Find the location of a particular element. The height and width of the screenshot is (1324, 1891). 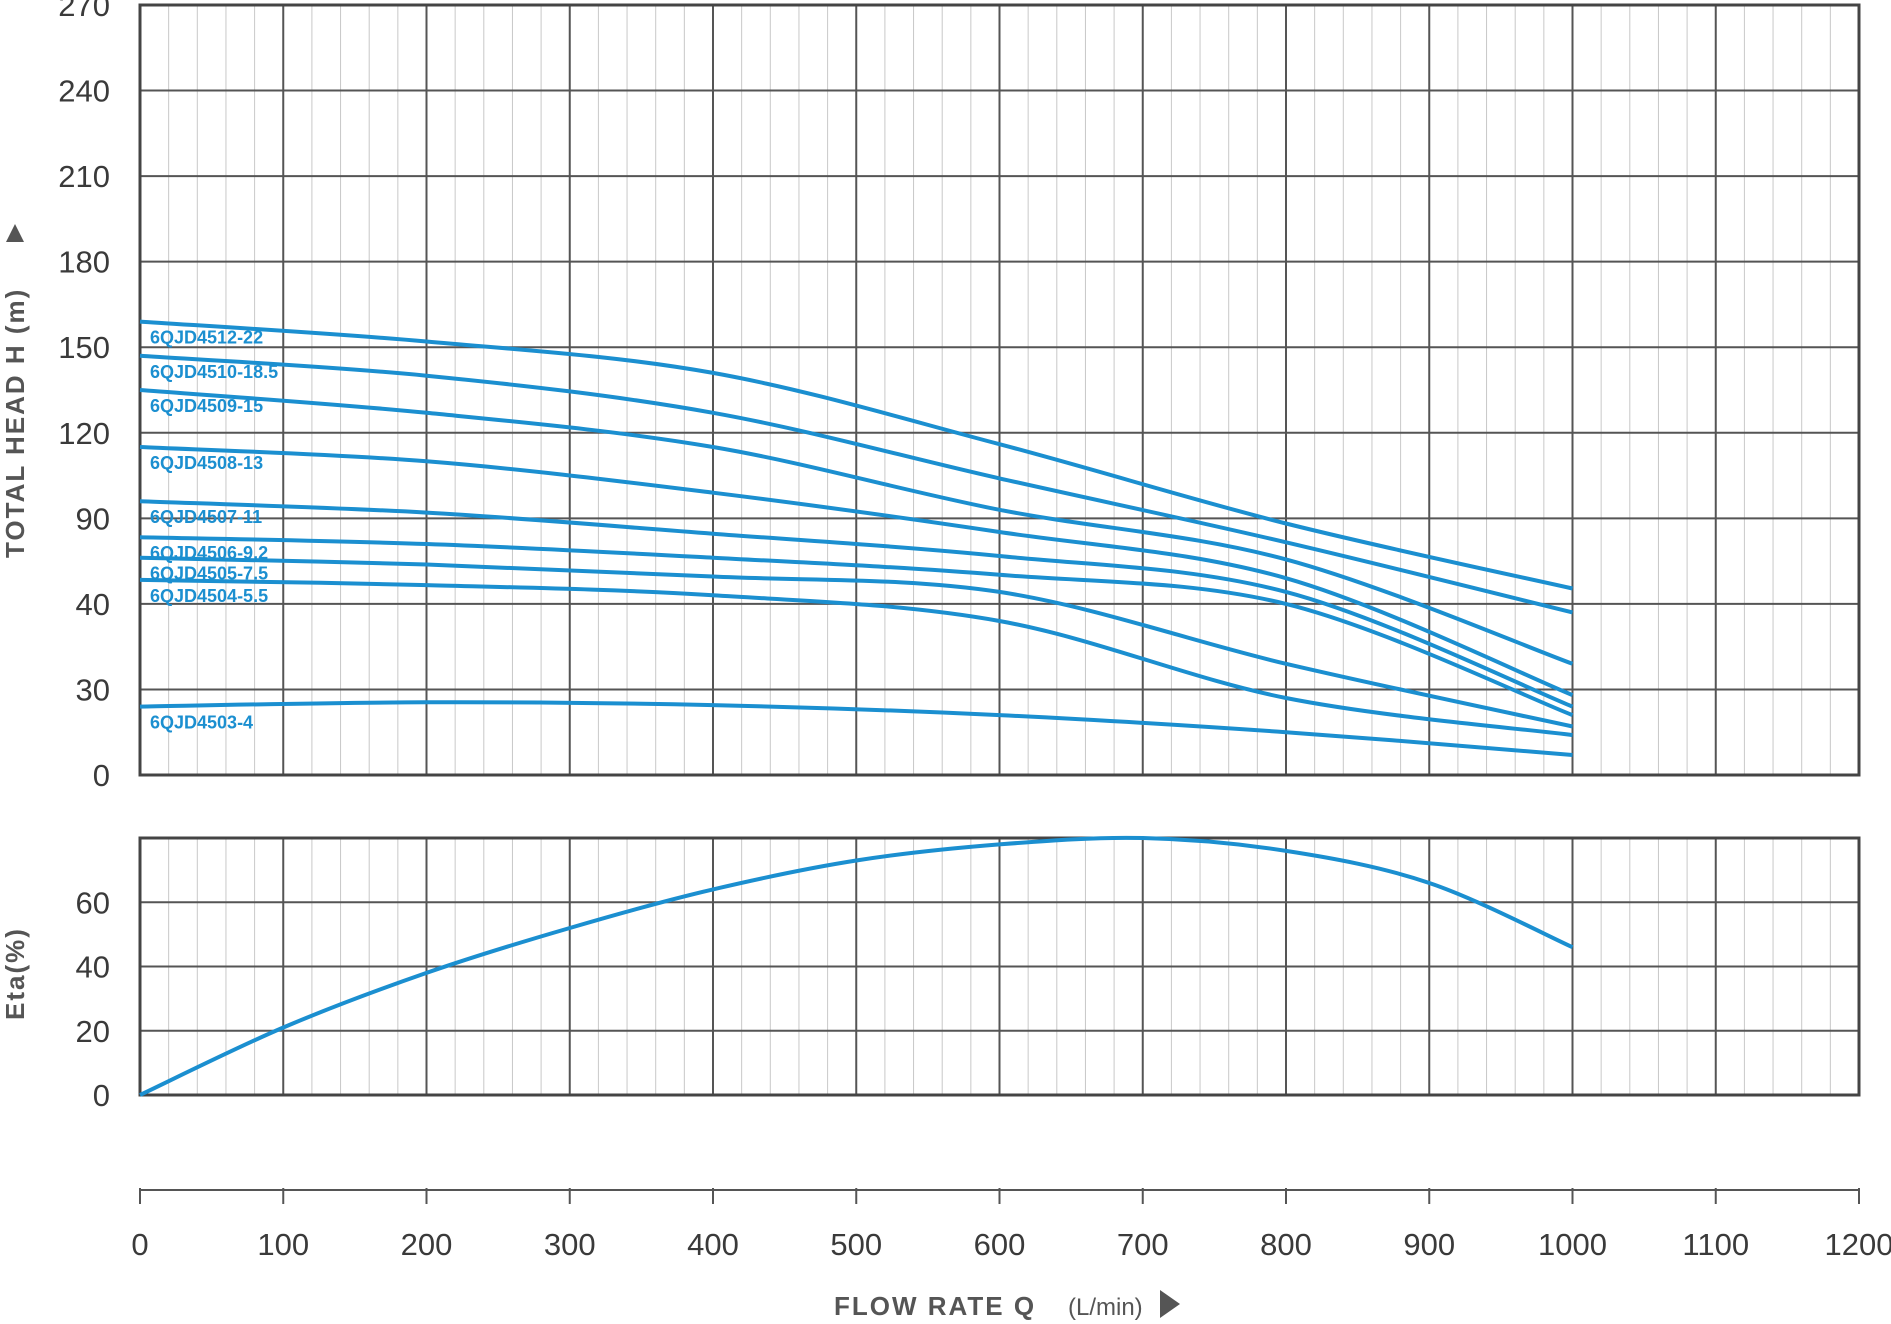

y-tick-label: 60 is located at coordinates (93, 902).